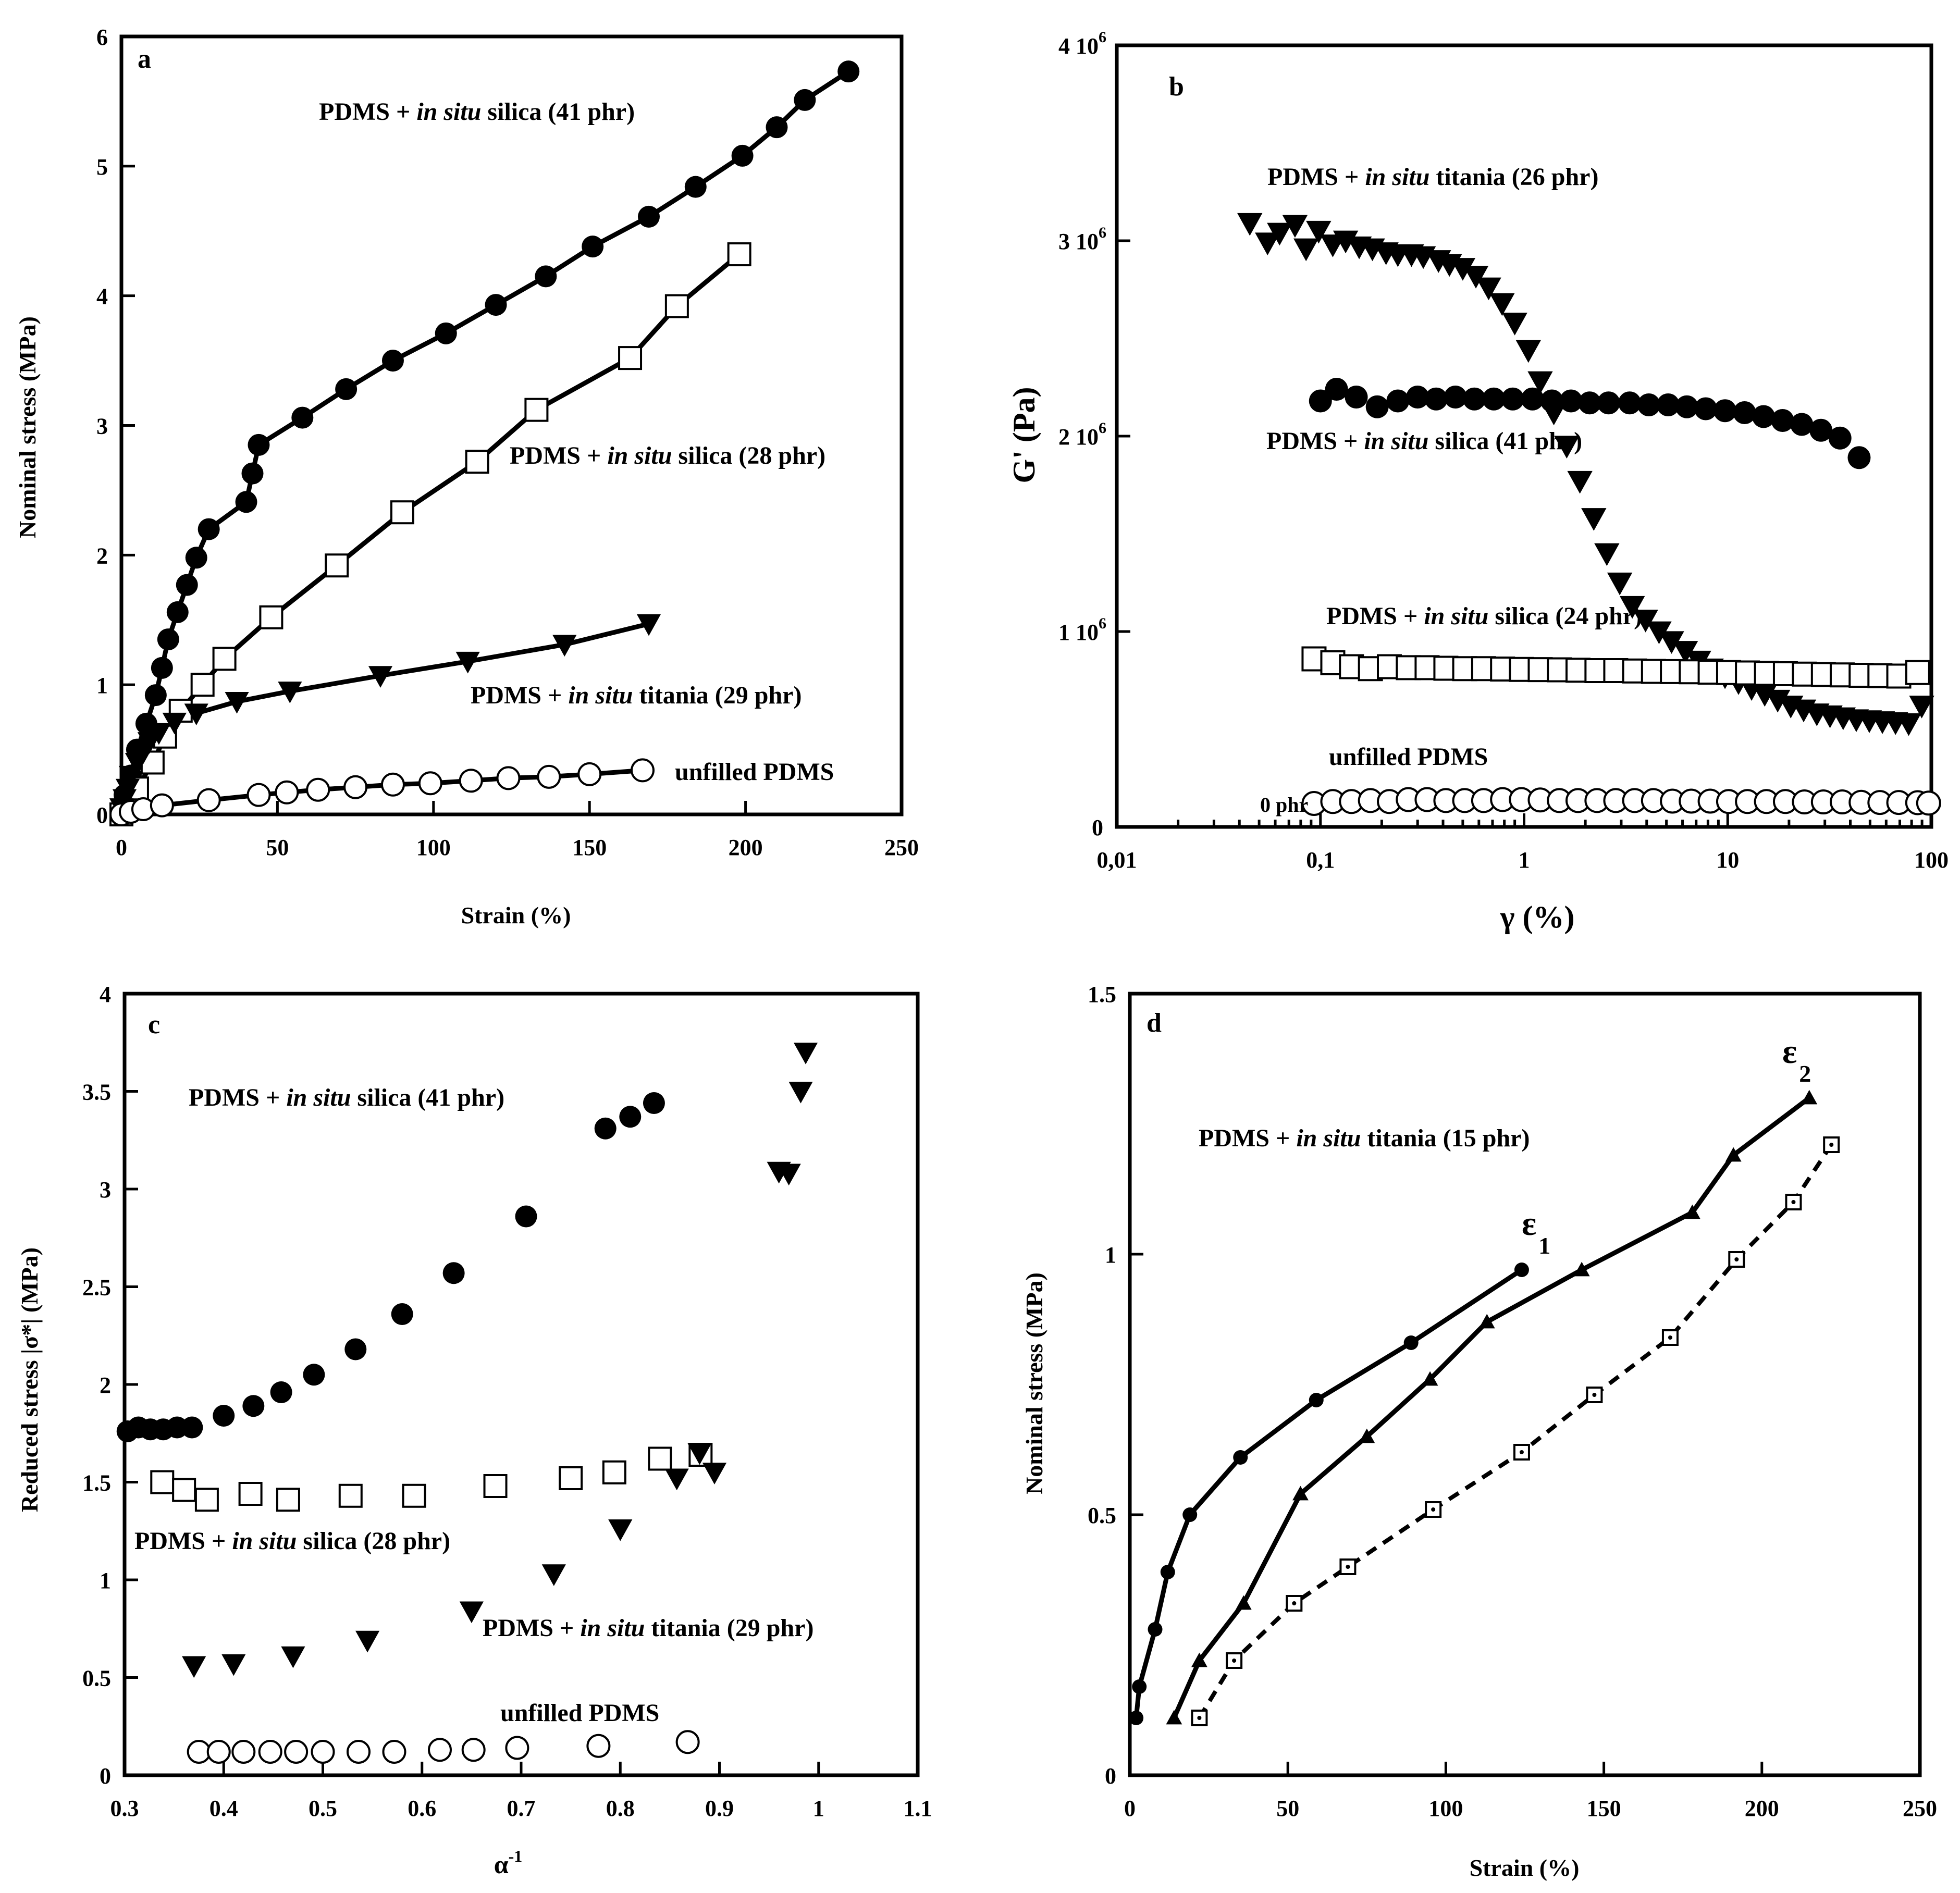 The width and height of the screenshot is (1960, 1893). Describe the element at coordinates (433, 847) in the screenshot. I see `panel-a-x-tick-label: 100` at that location.